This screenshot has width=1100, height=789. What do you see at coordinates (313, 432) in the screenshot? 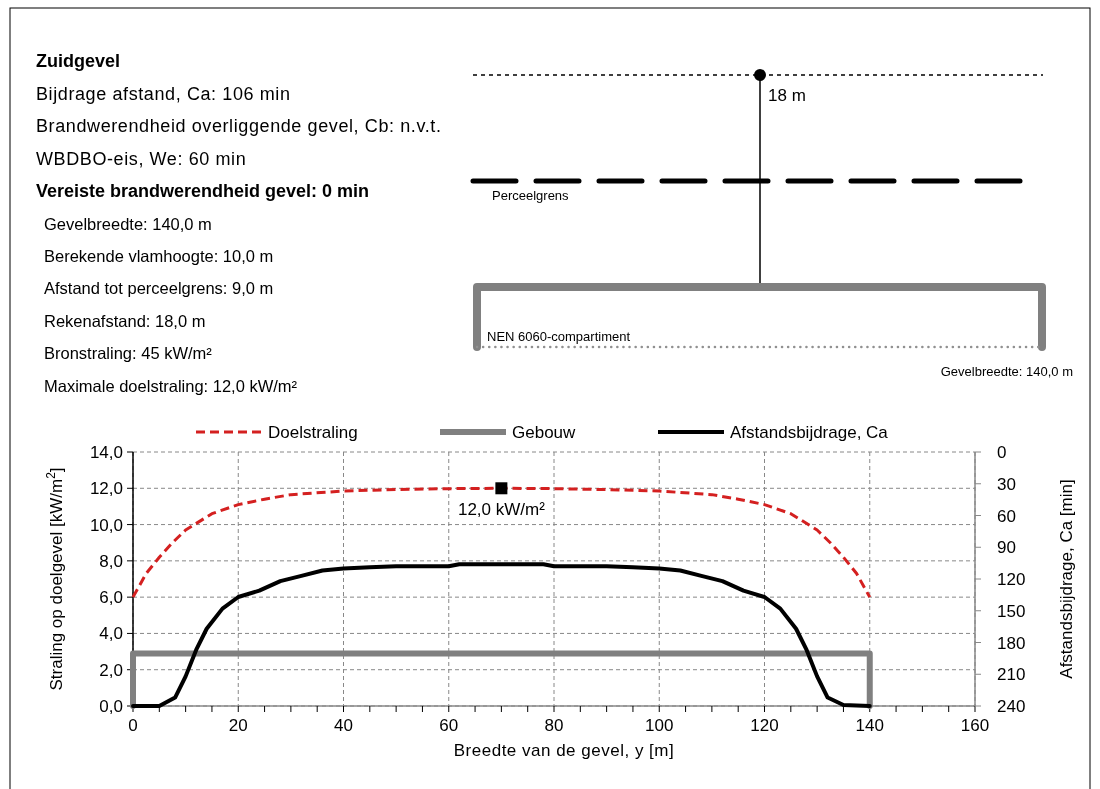
I see `legend-label: Doelstraling` at bounding box center [313, 432].